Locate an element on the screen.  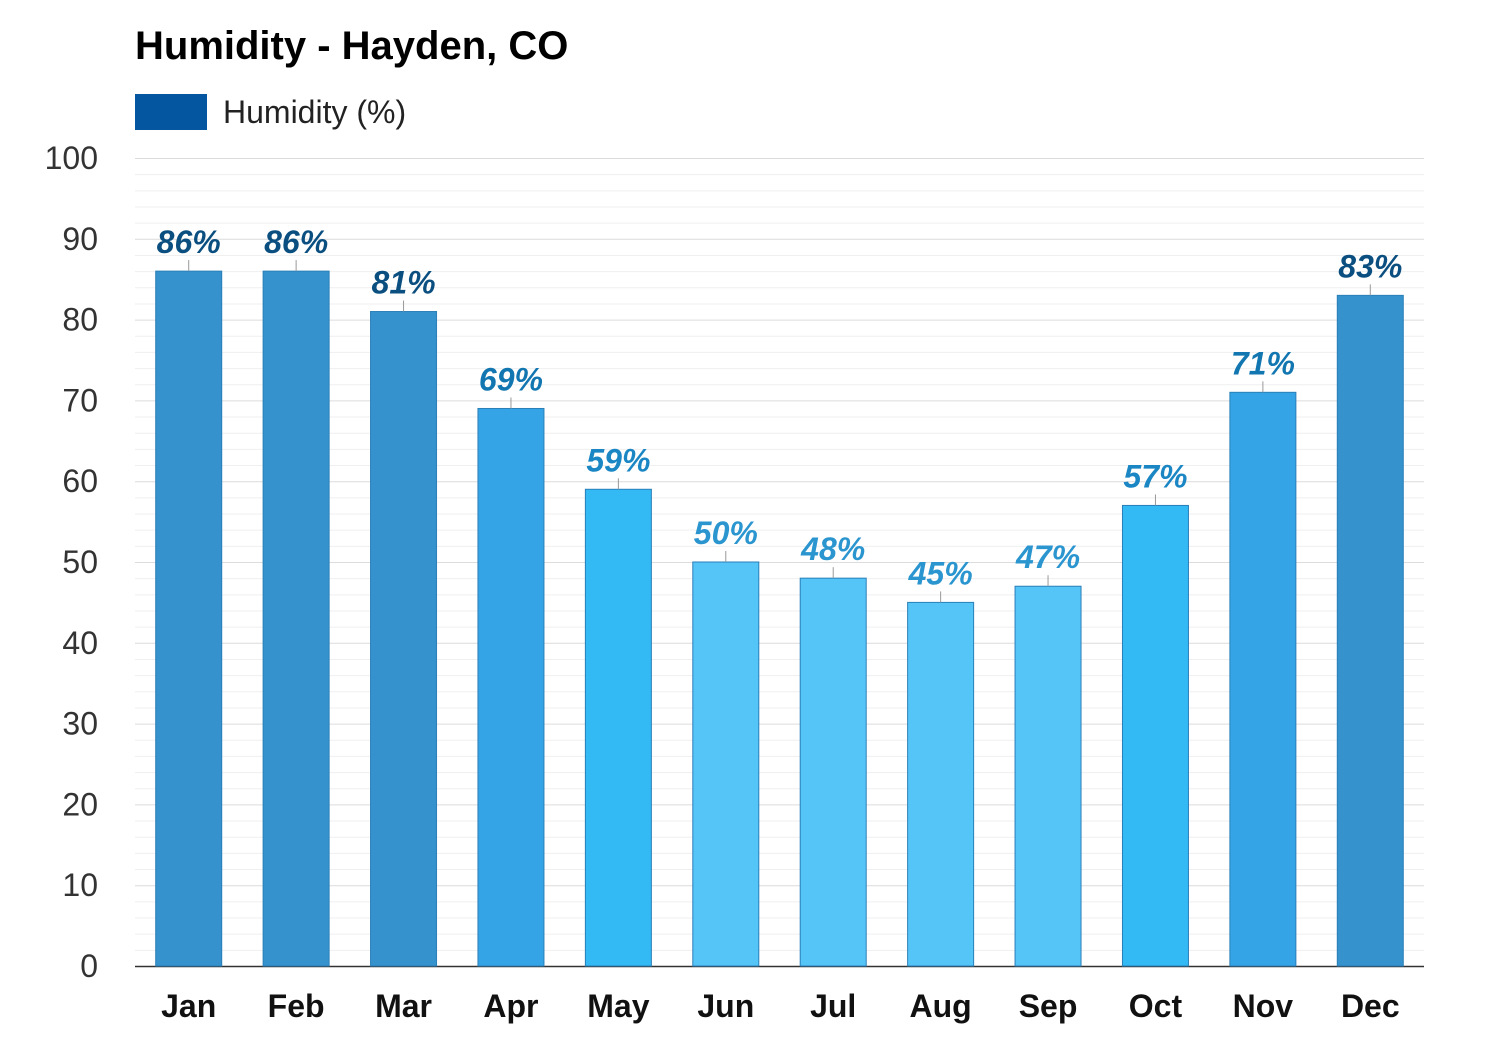
bar-jun is located at coordinates (726, 764).